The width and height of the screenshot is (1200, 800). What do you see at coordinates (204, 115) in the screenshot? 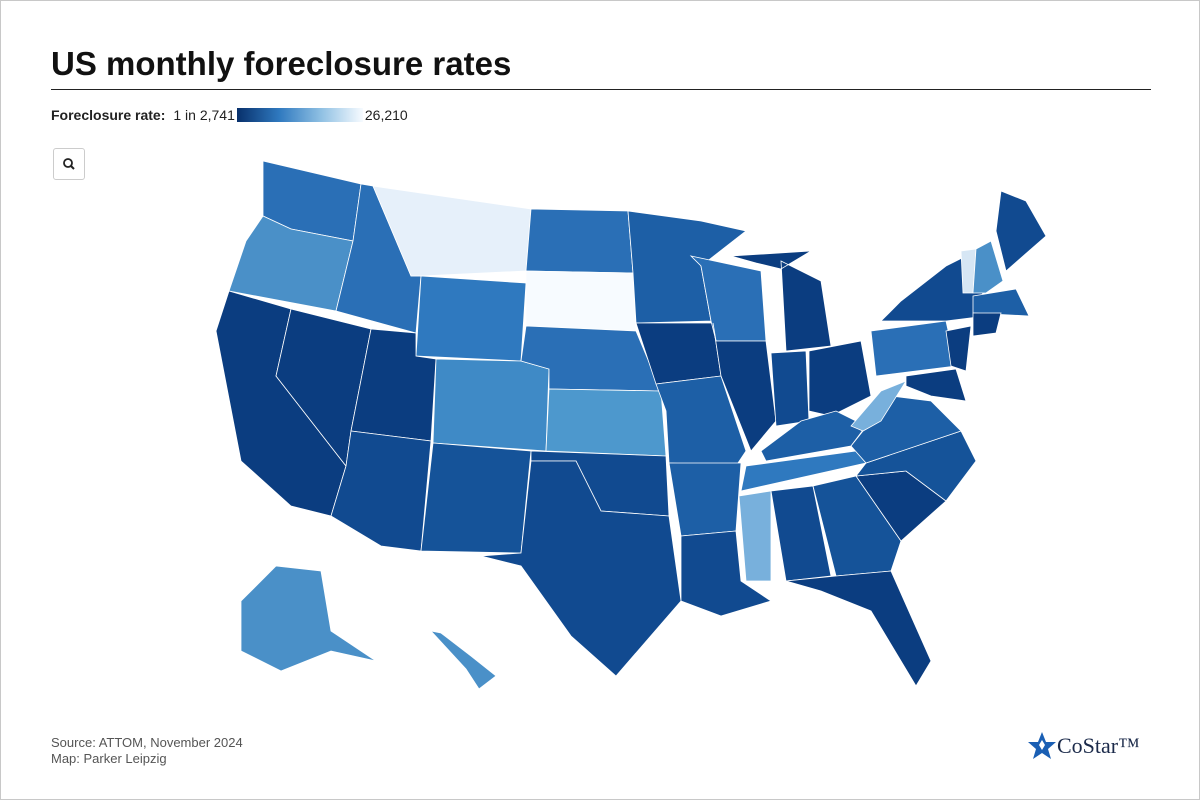
I see `legend-min: 1 in 2,741` at bounding box center [204, 115].